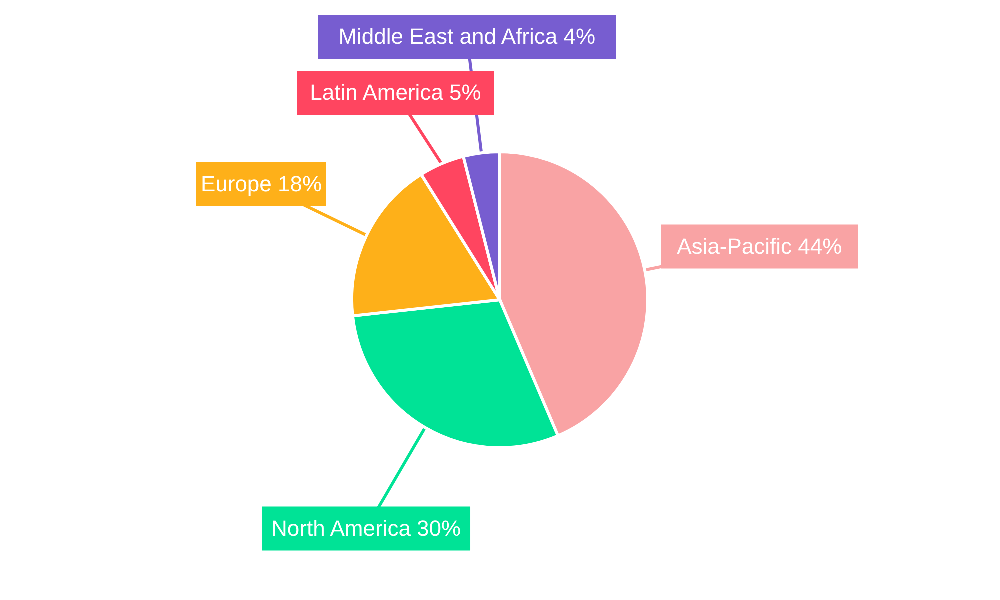  I want to click on slice-label: North America 30%, so click(367, 528).